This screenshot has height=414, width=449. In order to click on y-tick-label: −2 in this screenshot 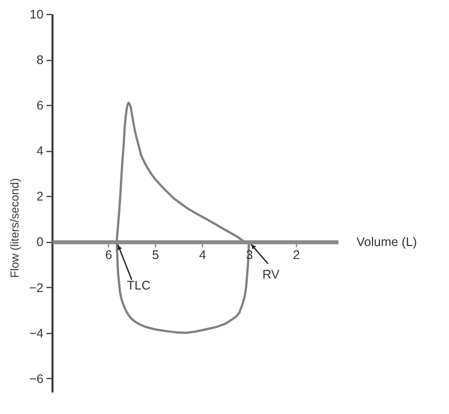, I will do `click(36, 287)`.